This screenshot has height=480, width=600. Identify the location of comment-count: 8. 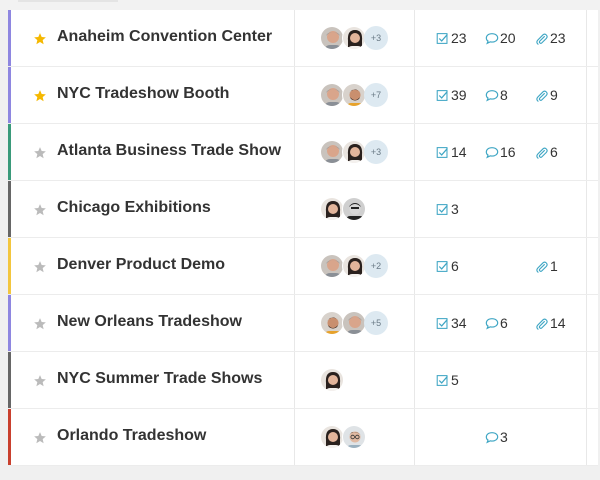
(504, 95).